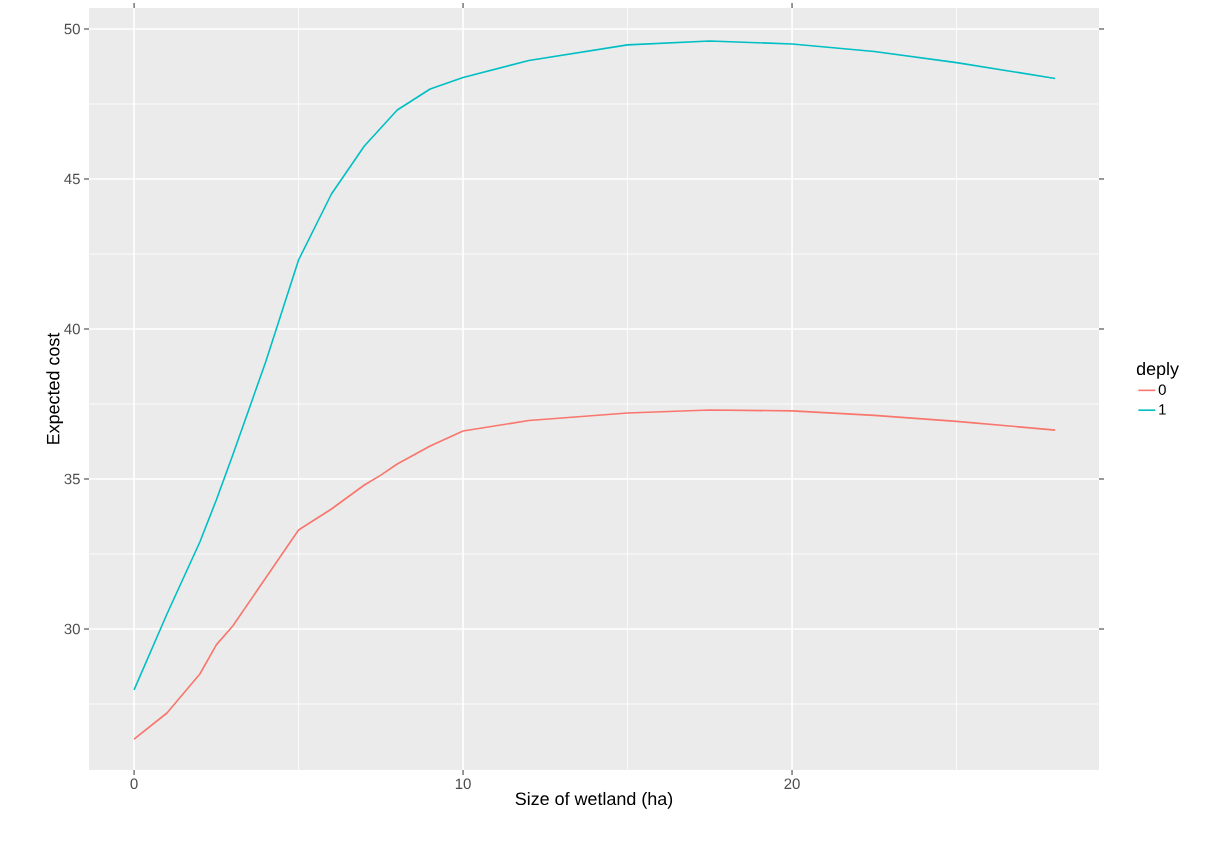 This screenshot has height=841, width=1225. I want to click on y-axis-title: Expected cost, so click(55, 388).